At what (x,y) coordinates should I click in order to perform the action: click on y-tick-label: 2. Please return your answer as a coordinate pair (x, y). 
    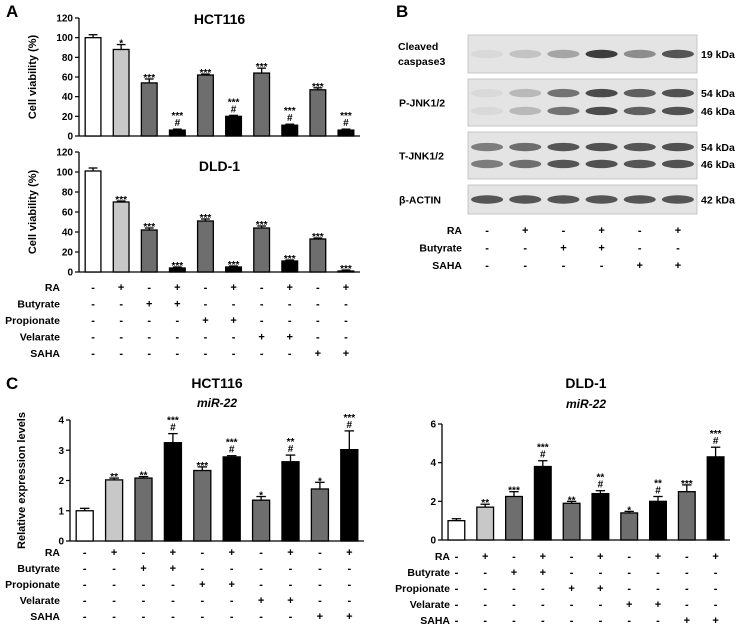
    Looking at the image, I should click on (61, 481).